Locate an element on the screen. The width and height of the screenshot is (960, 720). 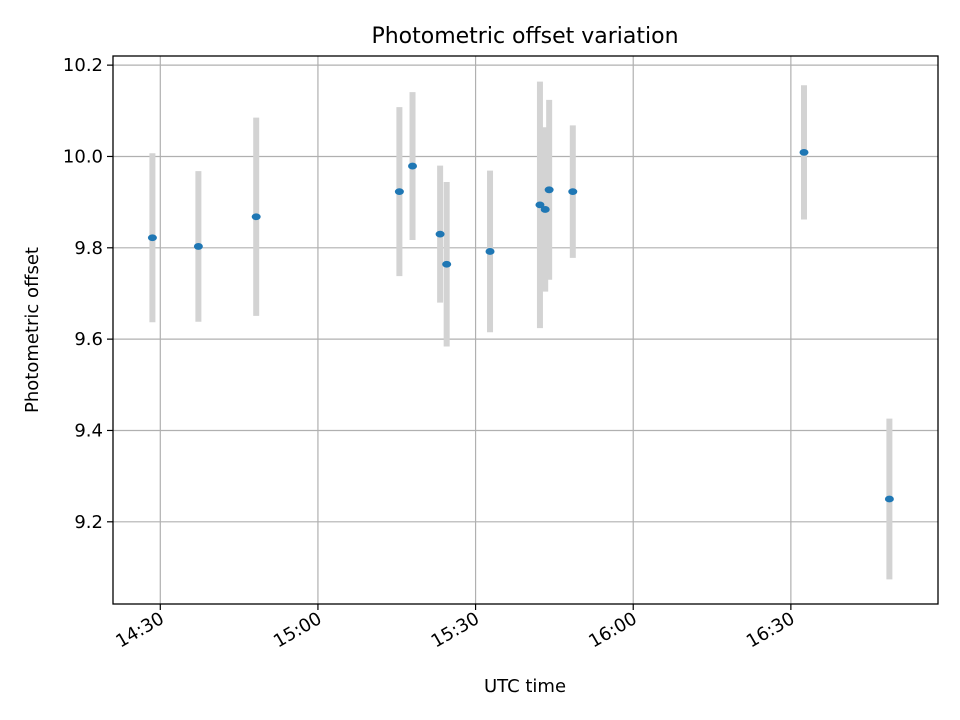
y-axis-ticks: 9.2 9.4 9.6 9.8 10.0 10.2 is located at coordinates (88, 294).